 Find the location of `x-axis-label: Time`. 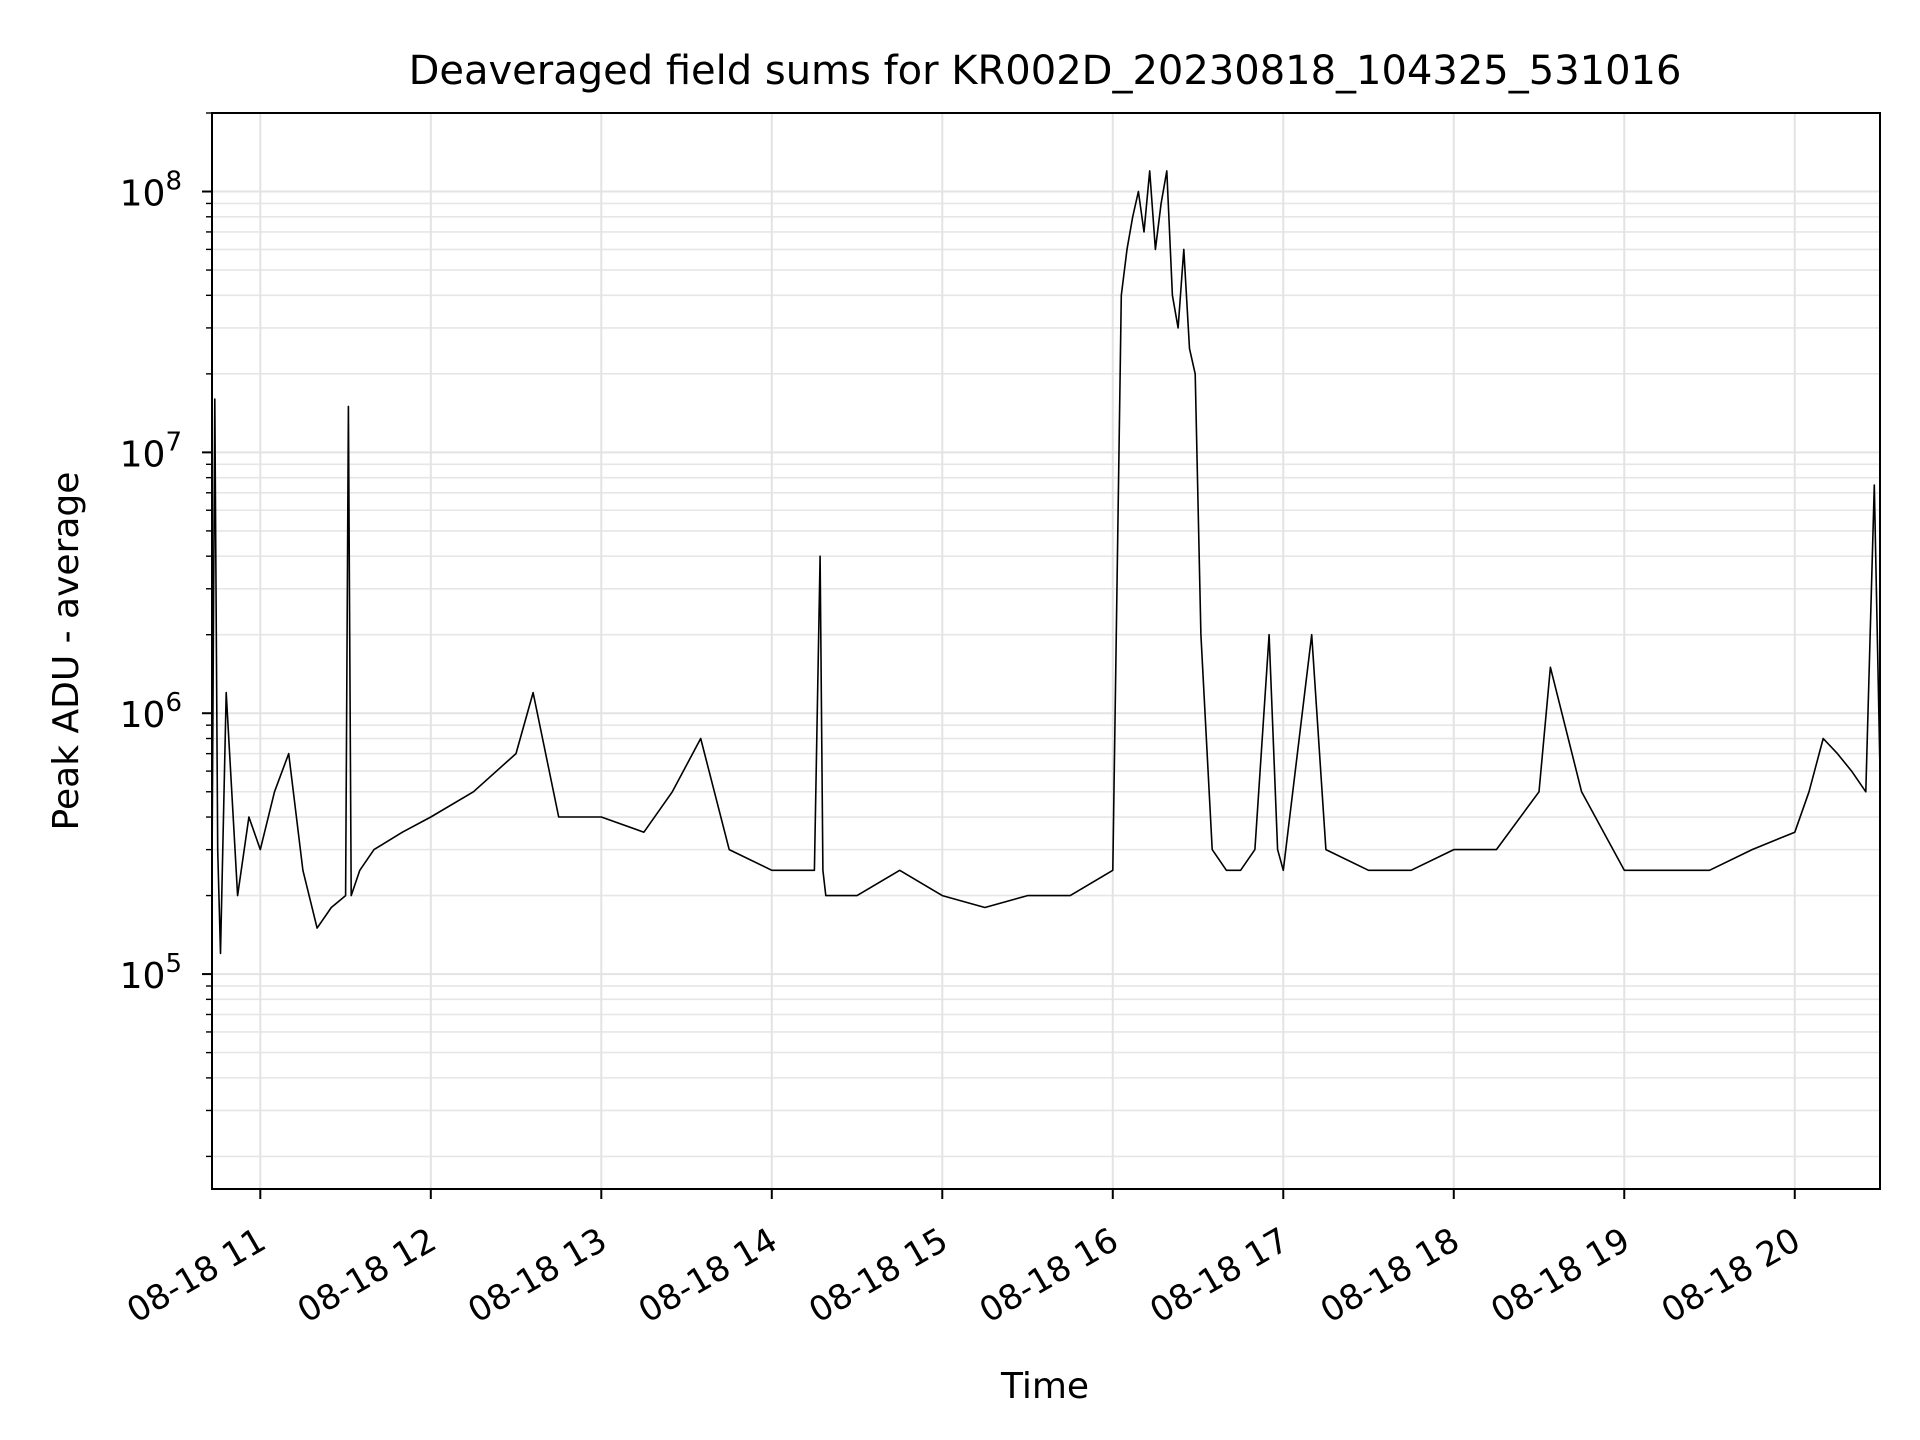

x-axis-label: Time is located at coordinates (1044, 1386).